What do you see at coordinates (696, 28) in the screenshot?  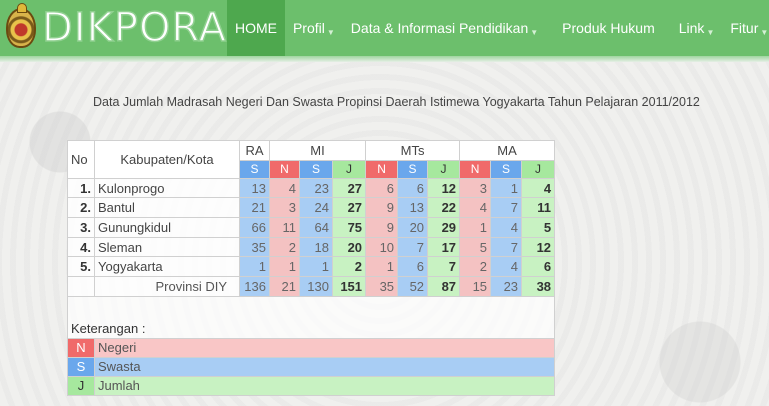 I see `nav-link: Link ▼` at bounding box center [696, 28].